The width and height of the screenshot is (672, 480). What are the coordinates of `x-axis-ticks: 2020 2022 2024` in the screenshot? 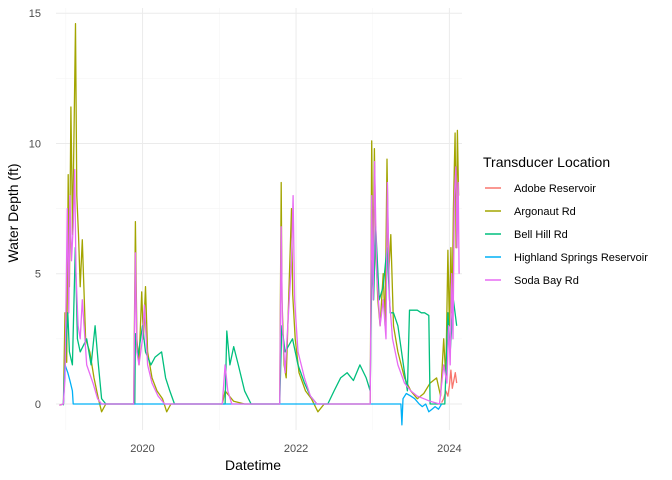 It's located at (295, 449).